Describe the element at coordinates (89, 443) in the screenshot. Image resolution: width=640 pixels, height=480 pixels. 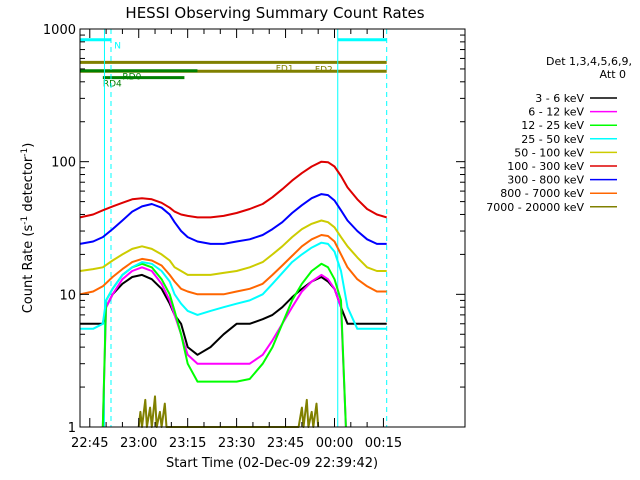
I see `x-tick-label: 22:45` at that location.